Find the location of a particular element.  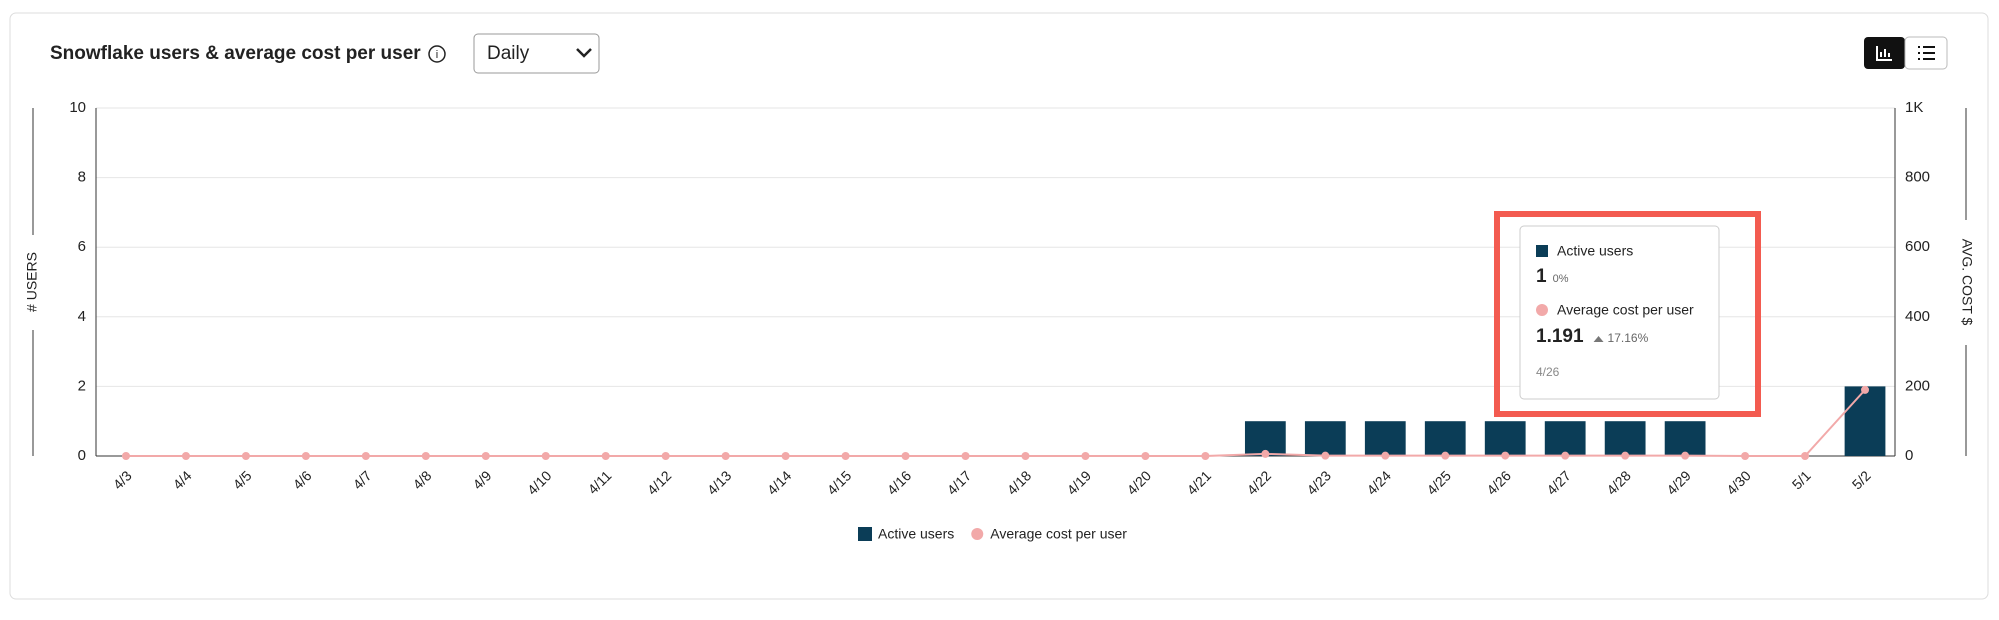

tooltip-change: 17.16% is located at coordinates (1628, 338).